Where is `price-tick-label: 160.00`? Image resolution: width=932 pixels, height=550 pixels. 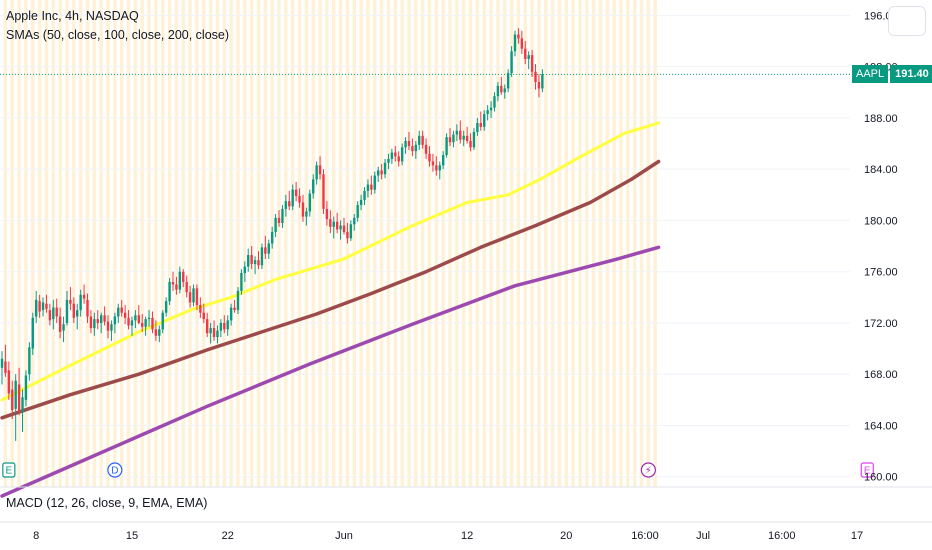 price-tick-label: 160.00 is located at coordinates (881, 478).